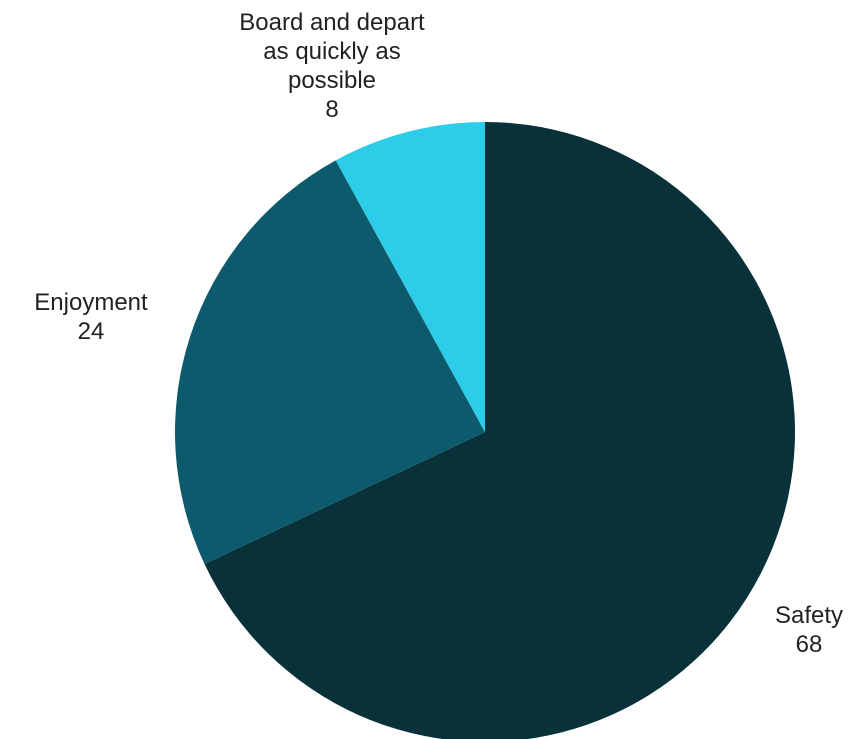 This screenshot has width=862, height=739. What do you see at coordinates (809, 644) in the screenshot?
I see `slice-value-label: 68` at bounding box center [809, 644].